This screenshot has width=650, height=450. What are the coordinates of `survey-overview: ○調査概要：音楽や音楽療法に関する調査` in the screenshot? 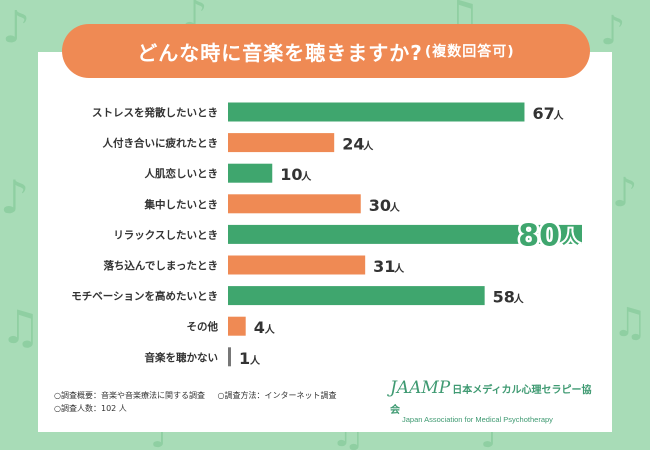 It's located at (129, 395).